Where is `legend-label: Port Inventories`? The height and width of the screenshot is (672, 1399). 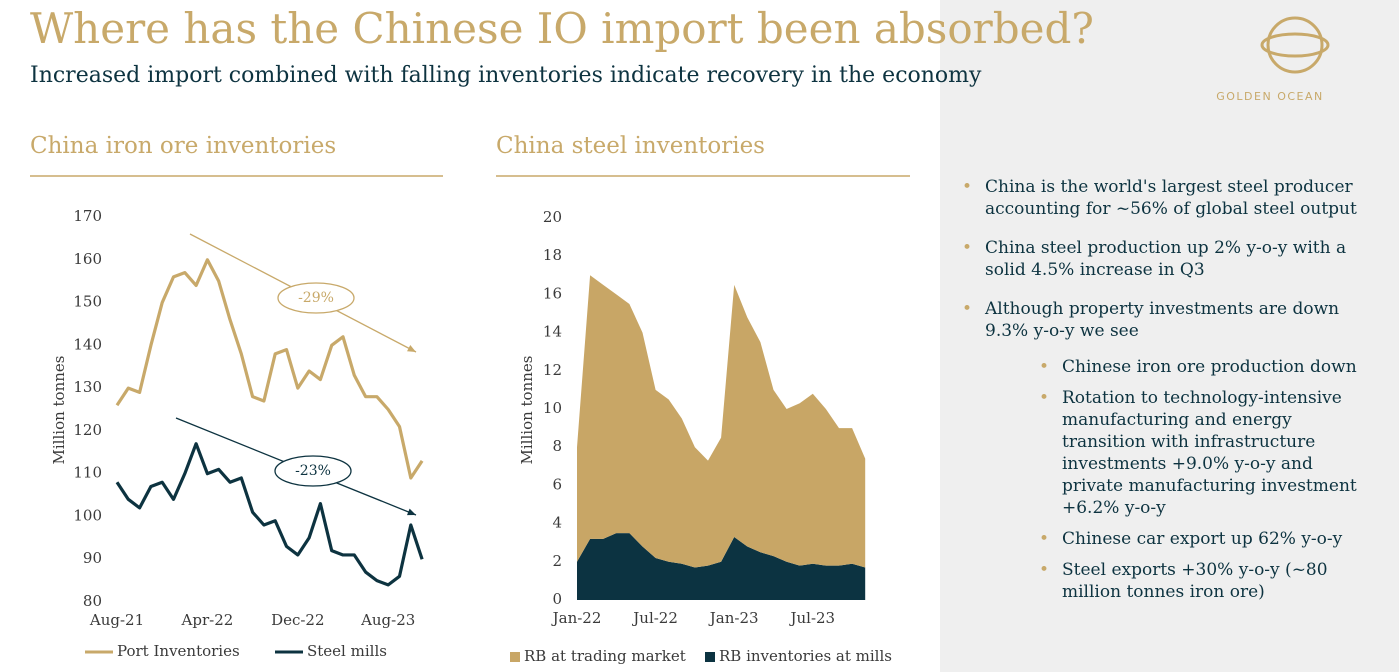 legend-label: Port Inventories is located at coordinates (178, 651).